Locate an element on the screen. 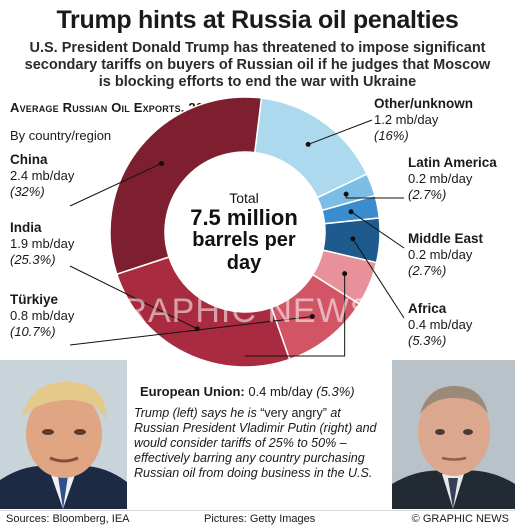  label-middle-east-name: Middle East is located at coordinates (446, 238).